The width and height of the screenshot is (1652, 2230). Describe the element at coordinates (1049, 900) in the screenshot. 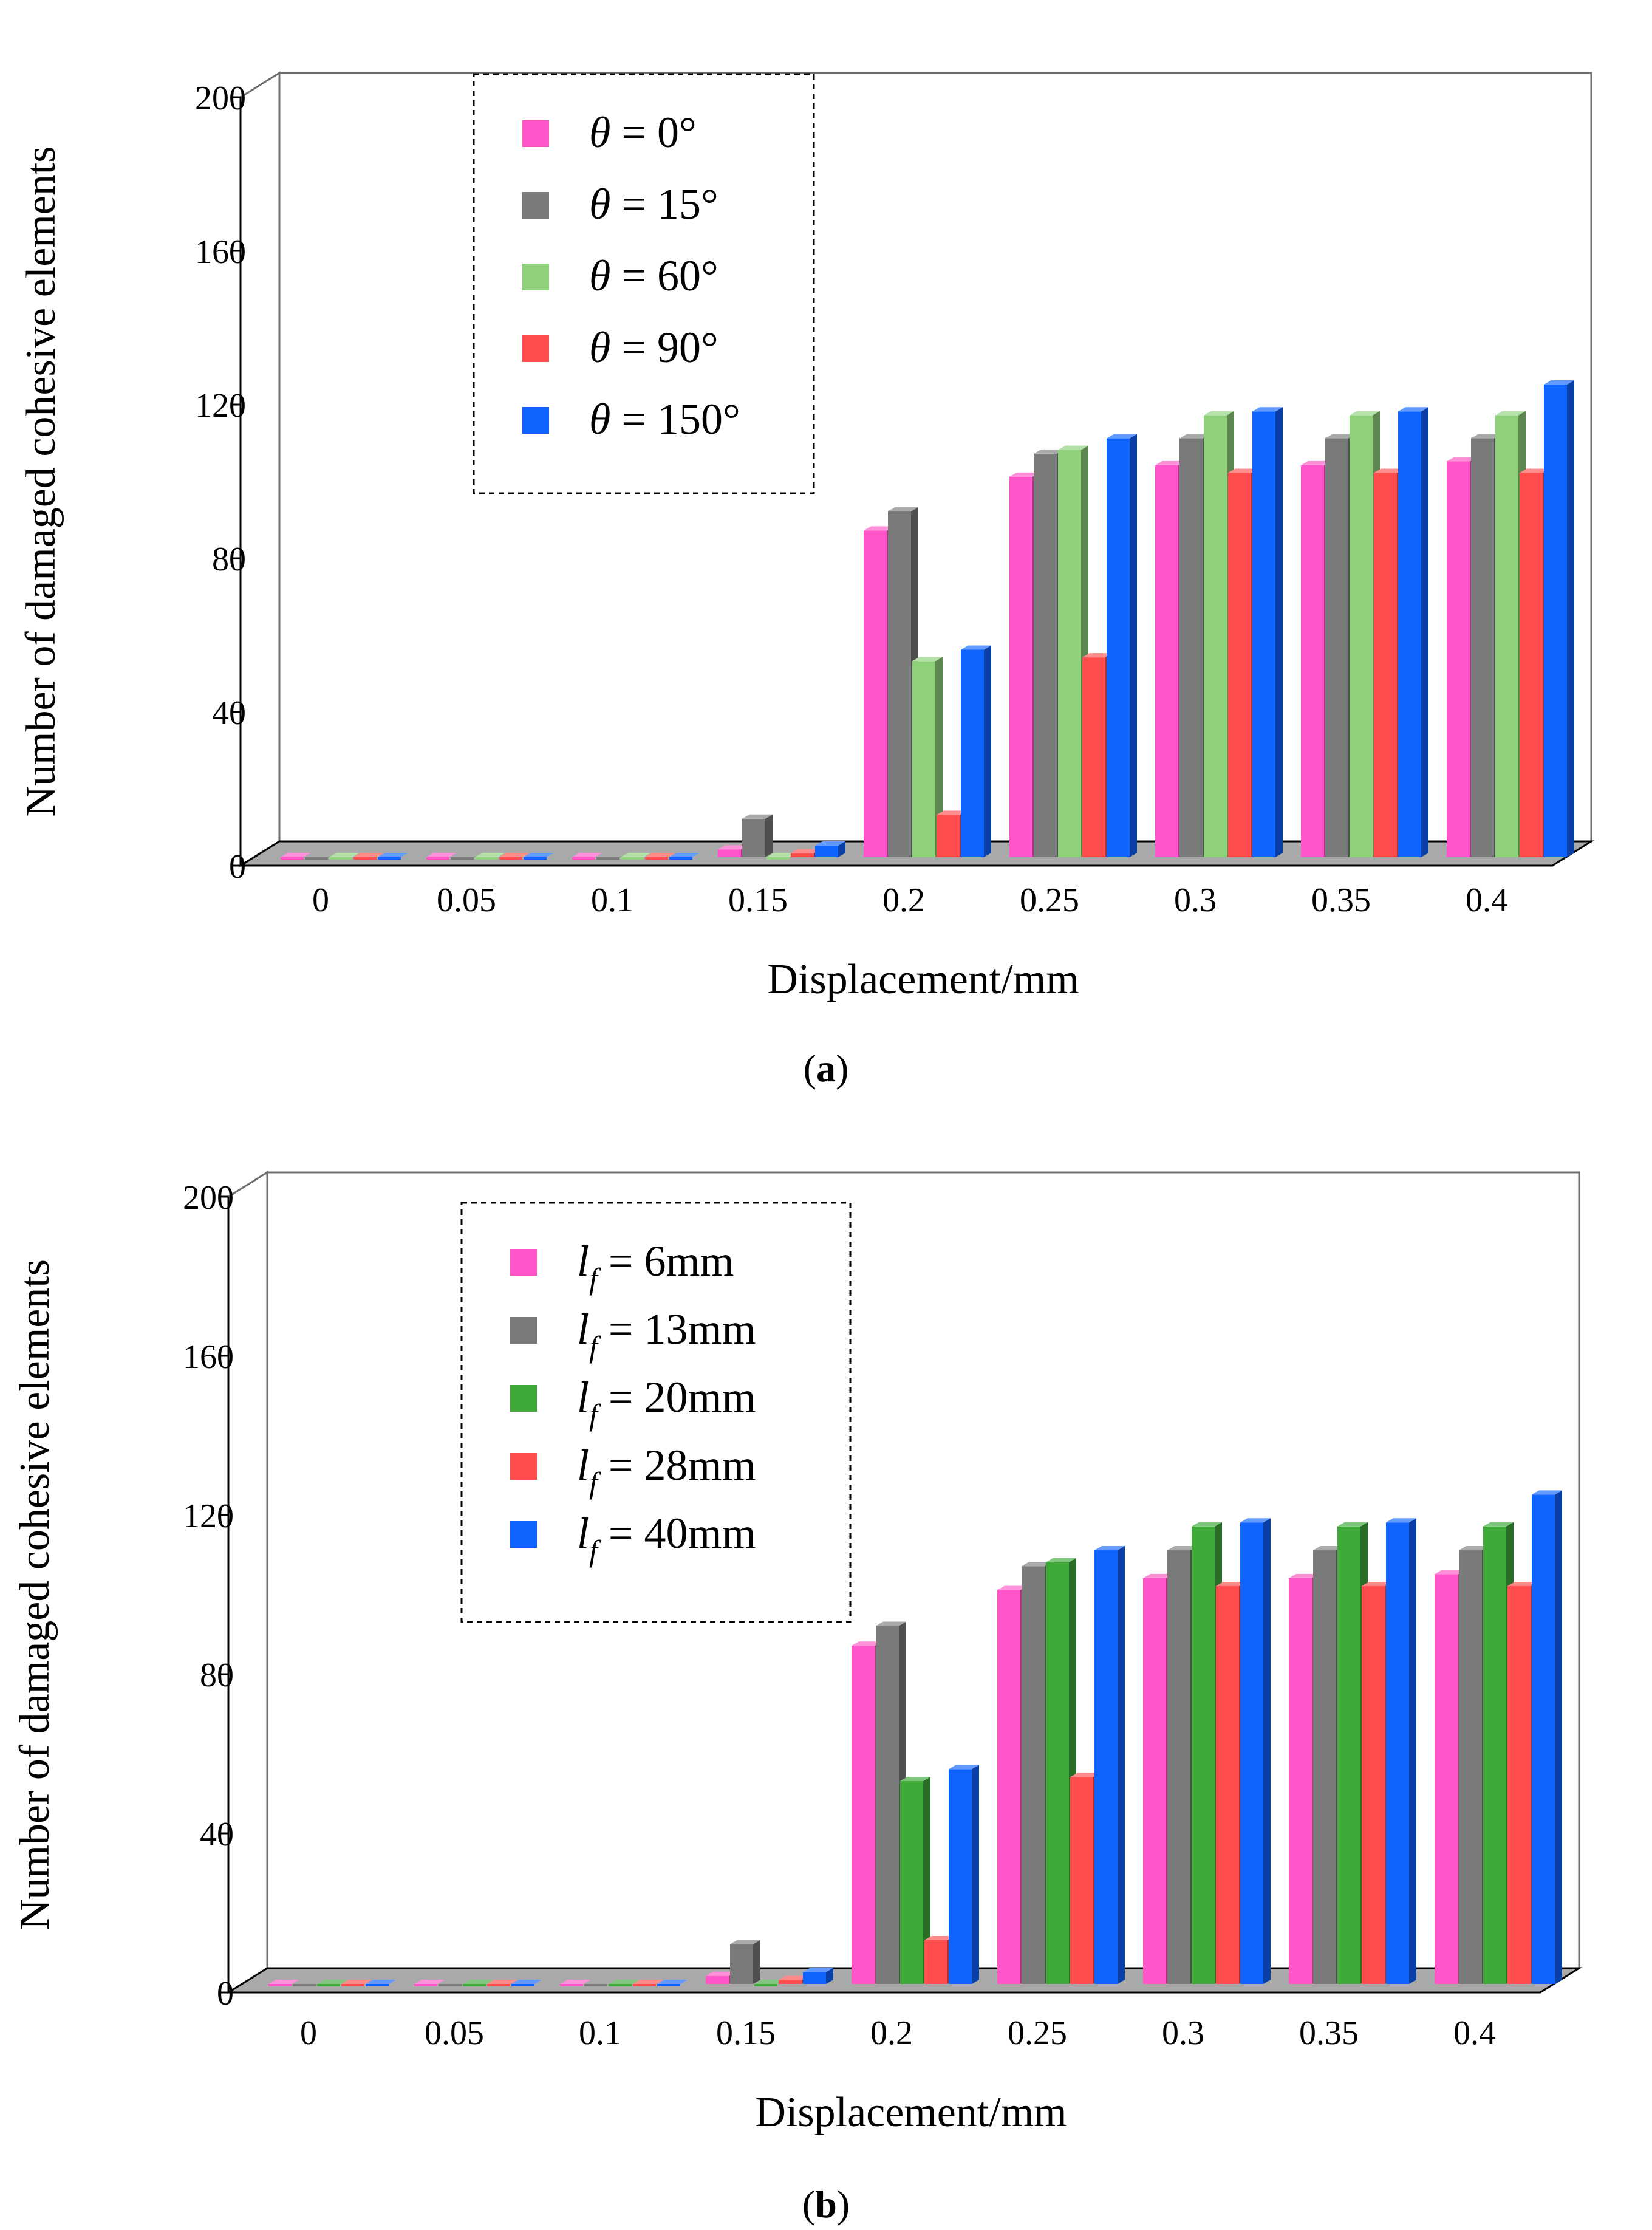

I see `chart0-x-tick-label: 0.25` at that location.